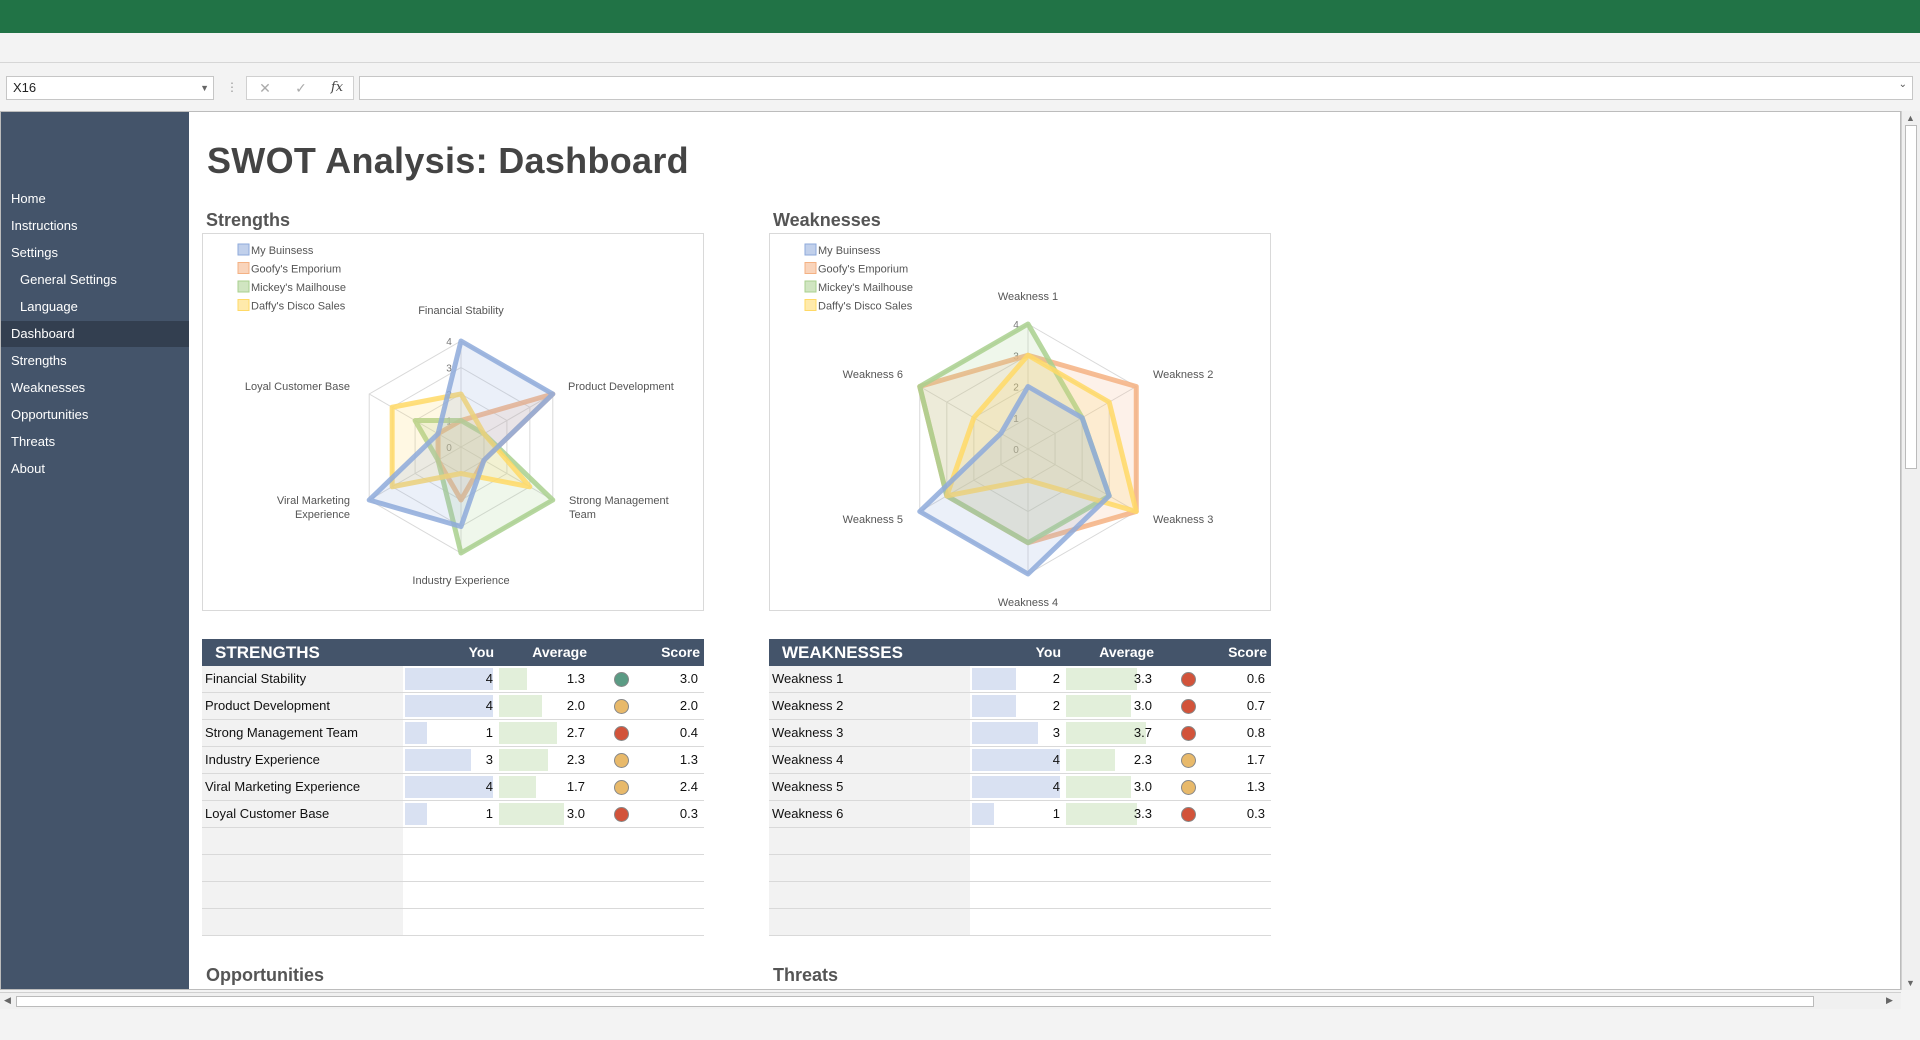 The height and width of the screenshot is (1040, 1920). I want to click on column-header-average: Average, so click(1126, 652).